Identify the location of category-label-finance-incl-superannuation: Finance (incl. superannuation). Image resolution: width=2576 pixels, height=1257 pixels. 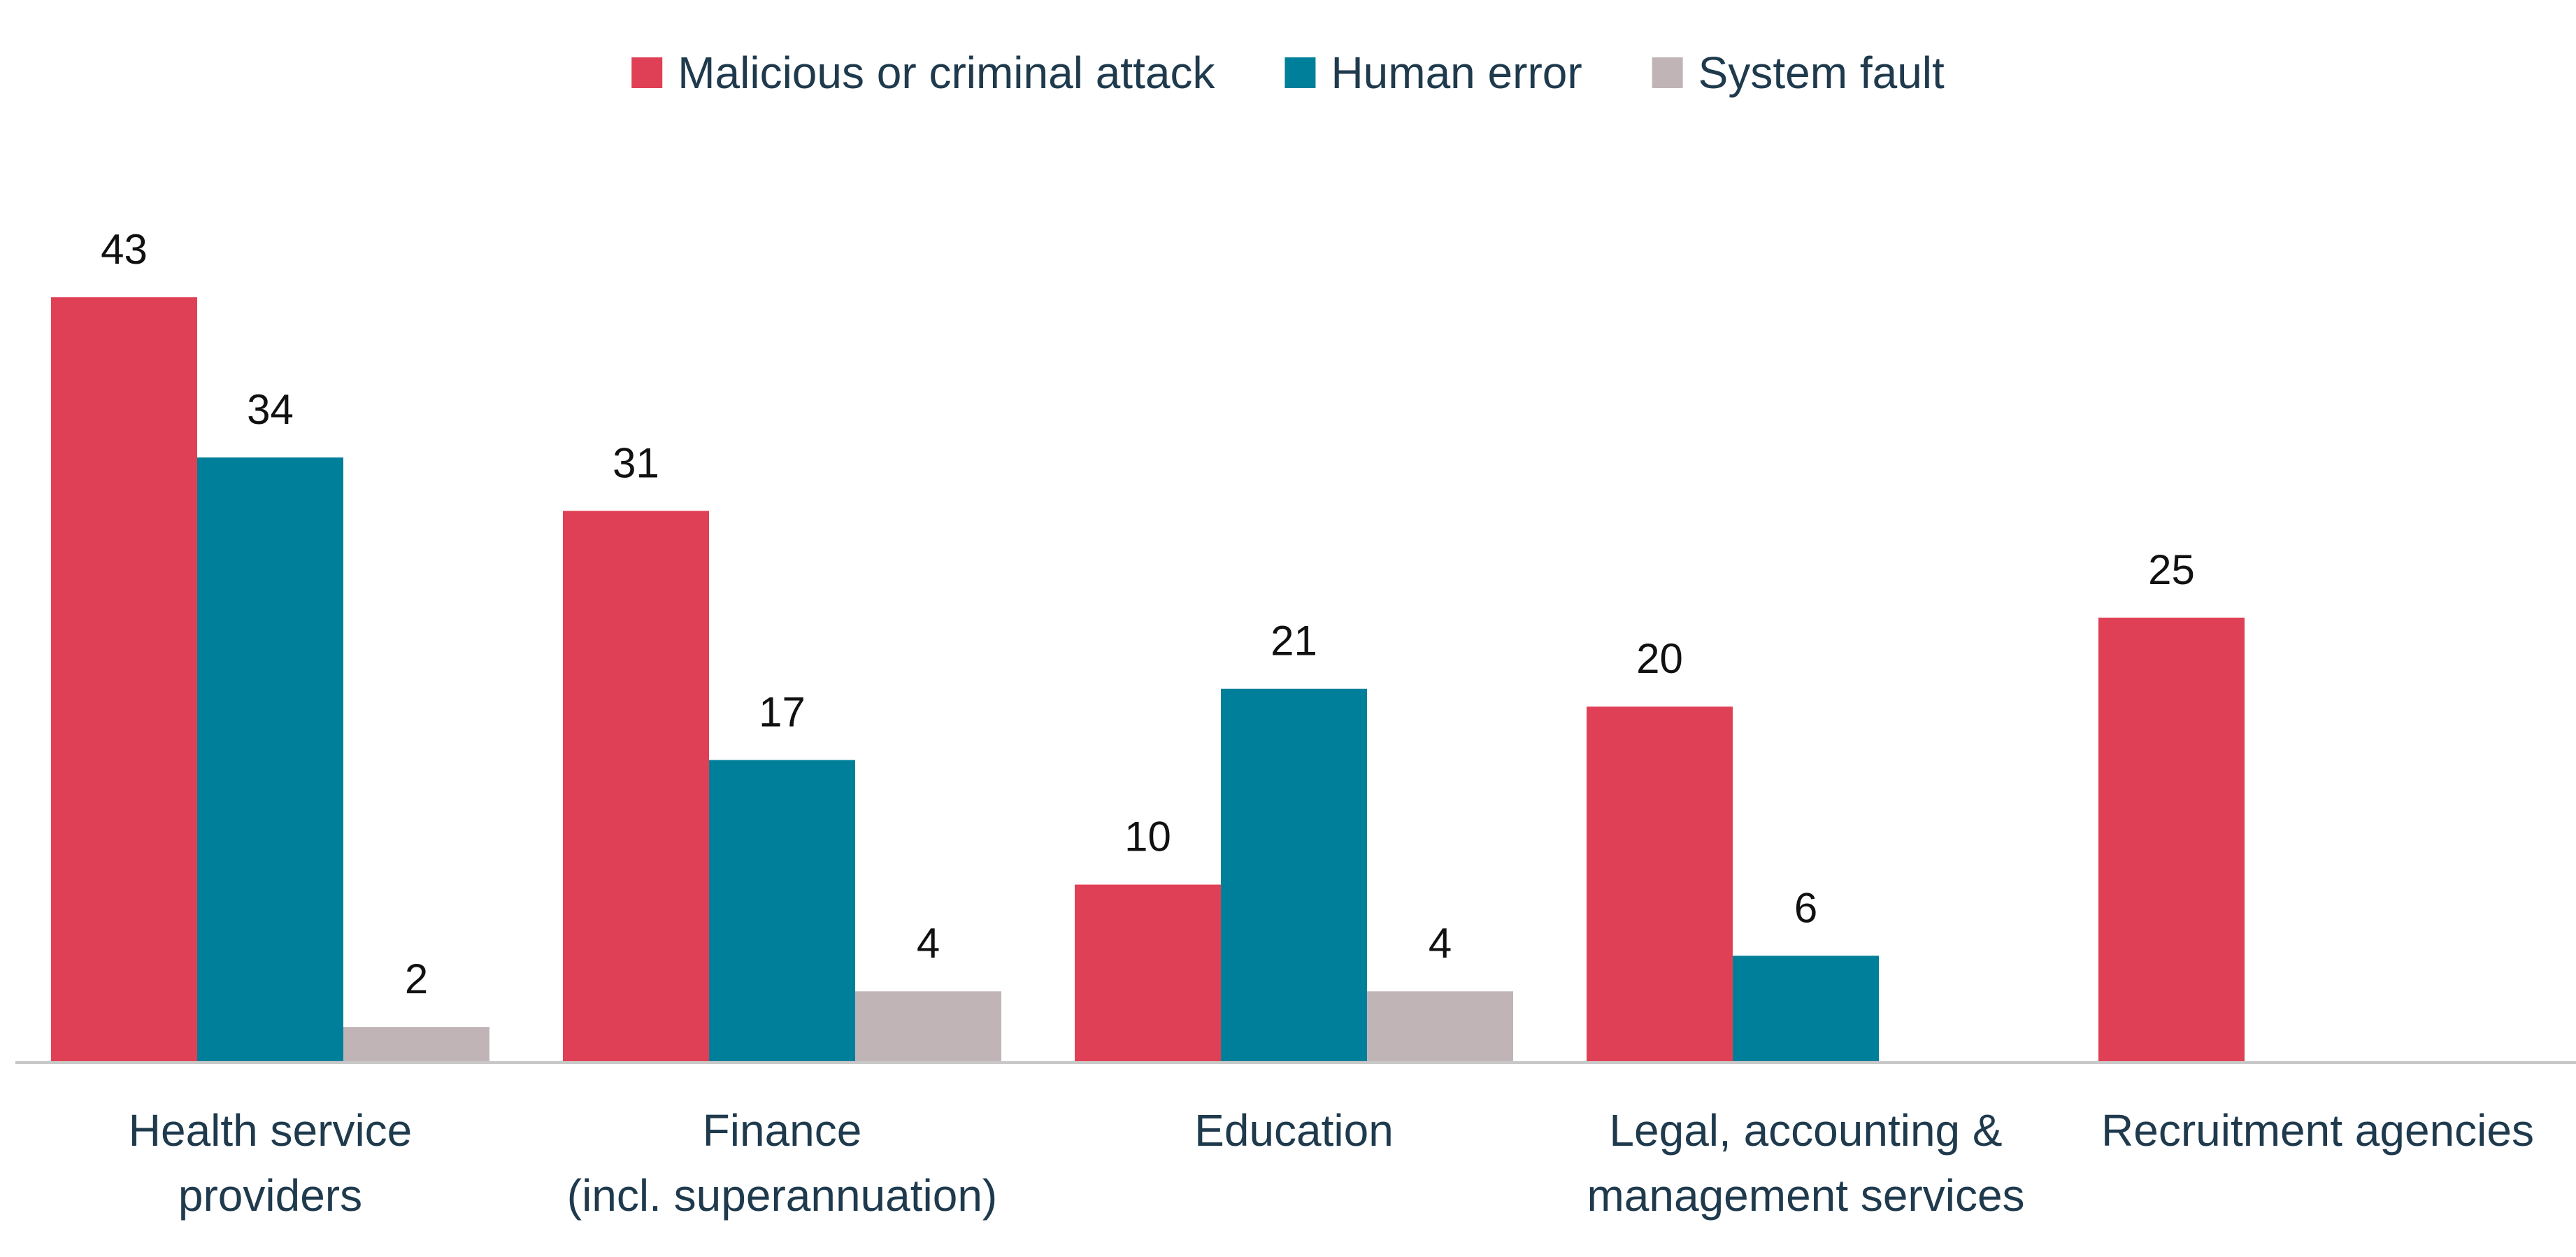
(782, 1163).